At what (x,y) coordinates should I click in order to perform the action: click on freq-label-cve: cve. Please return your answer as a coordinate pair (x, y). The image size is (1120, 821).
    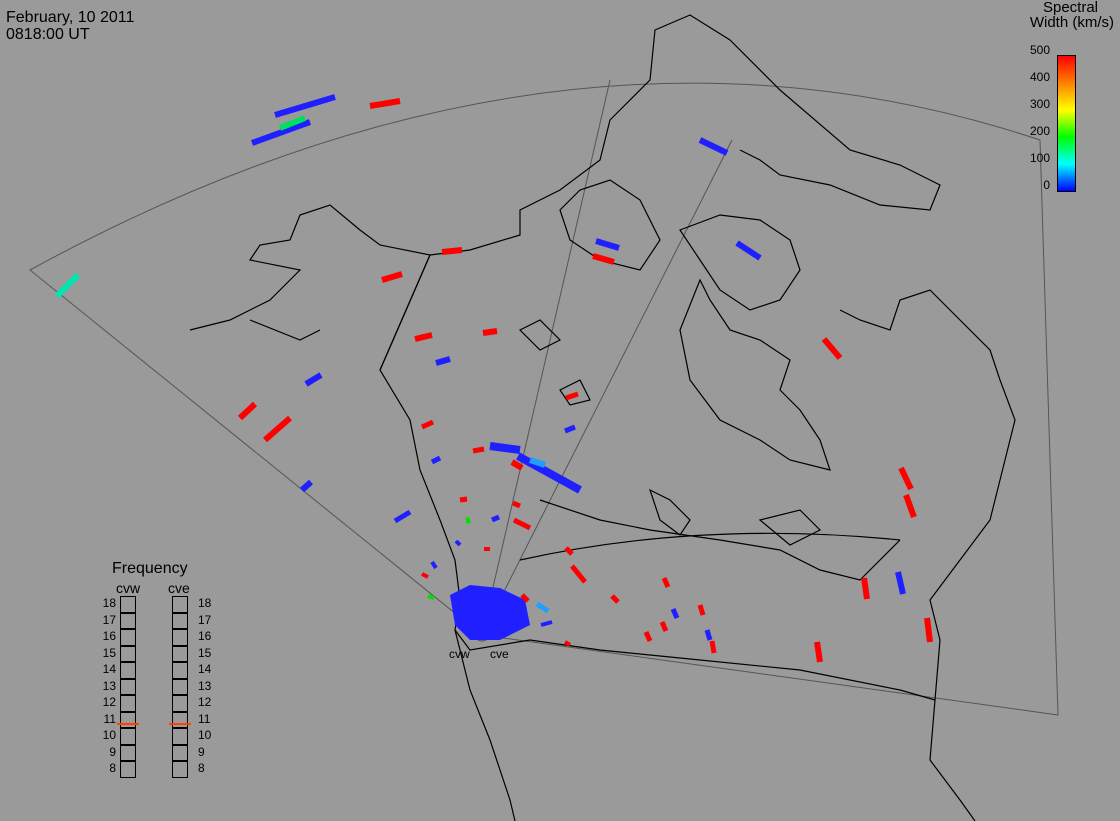
    Looking at the image, I should click on (179, 588).